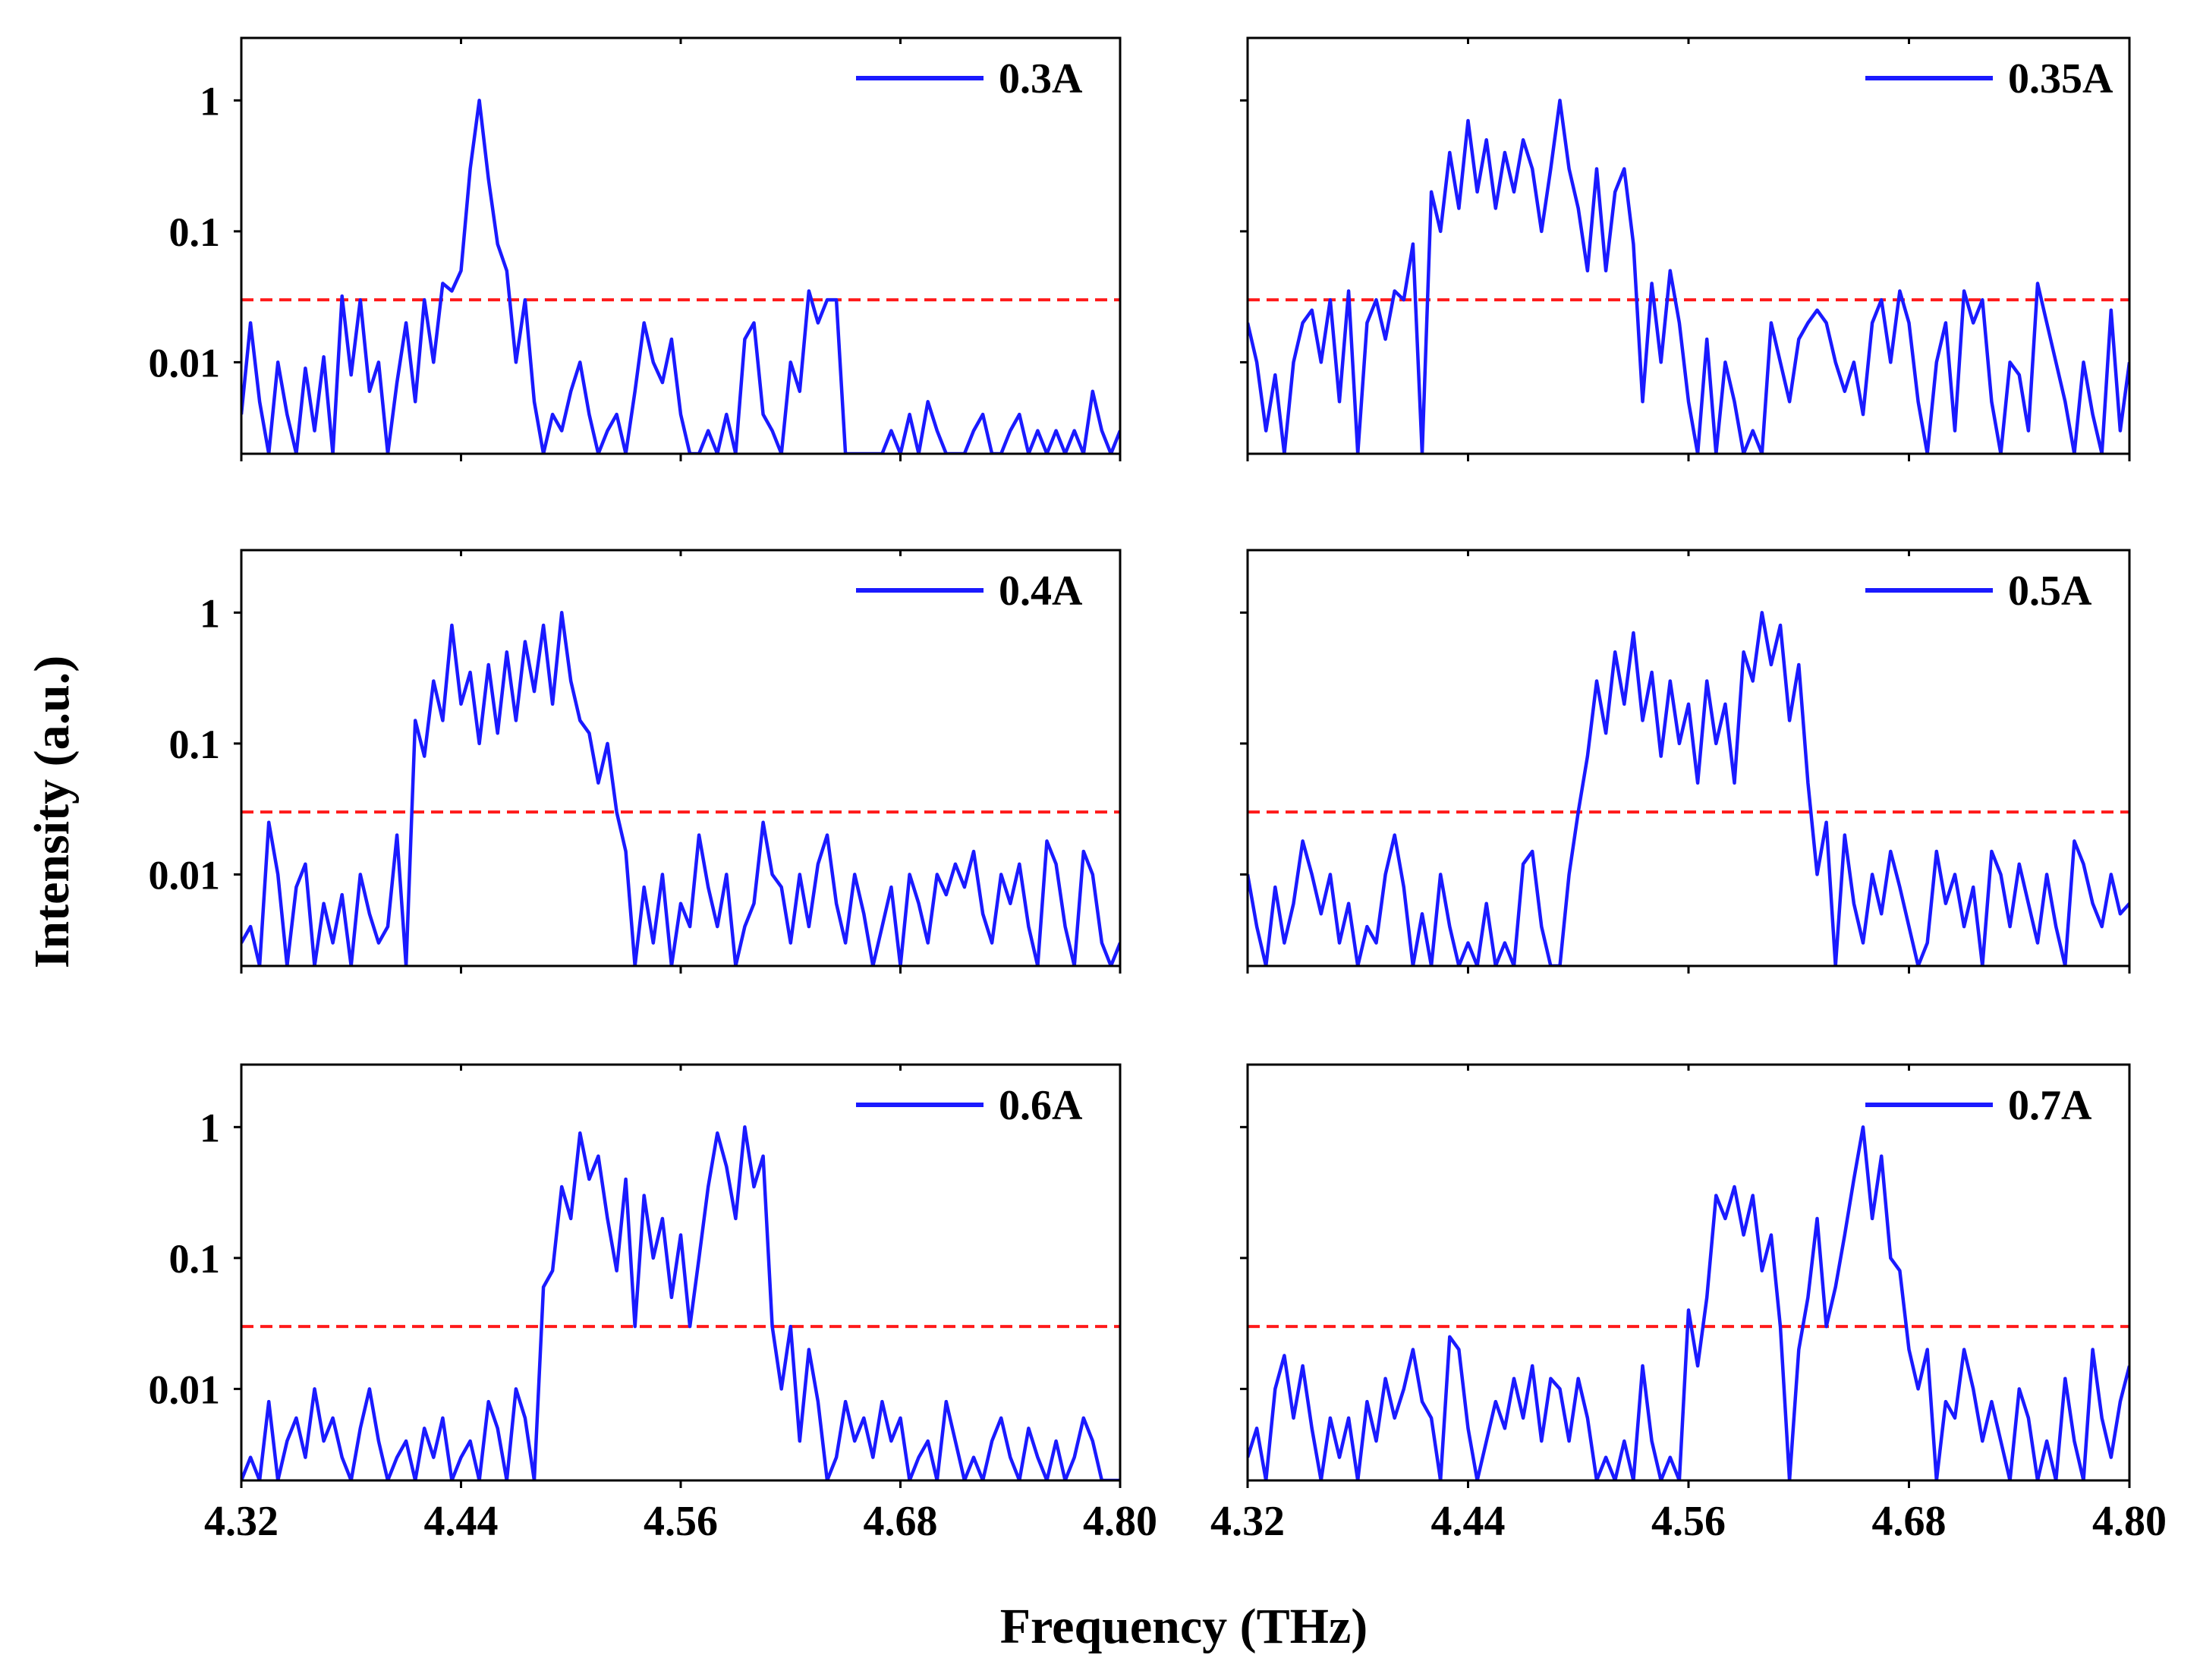 The height and width of the screenshot is (1680, 2200). I want to click on series-line-0.5A, so click(1688, 788).